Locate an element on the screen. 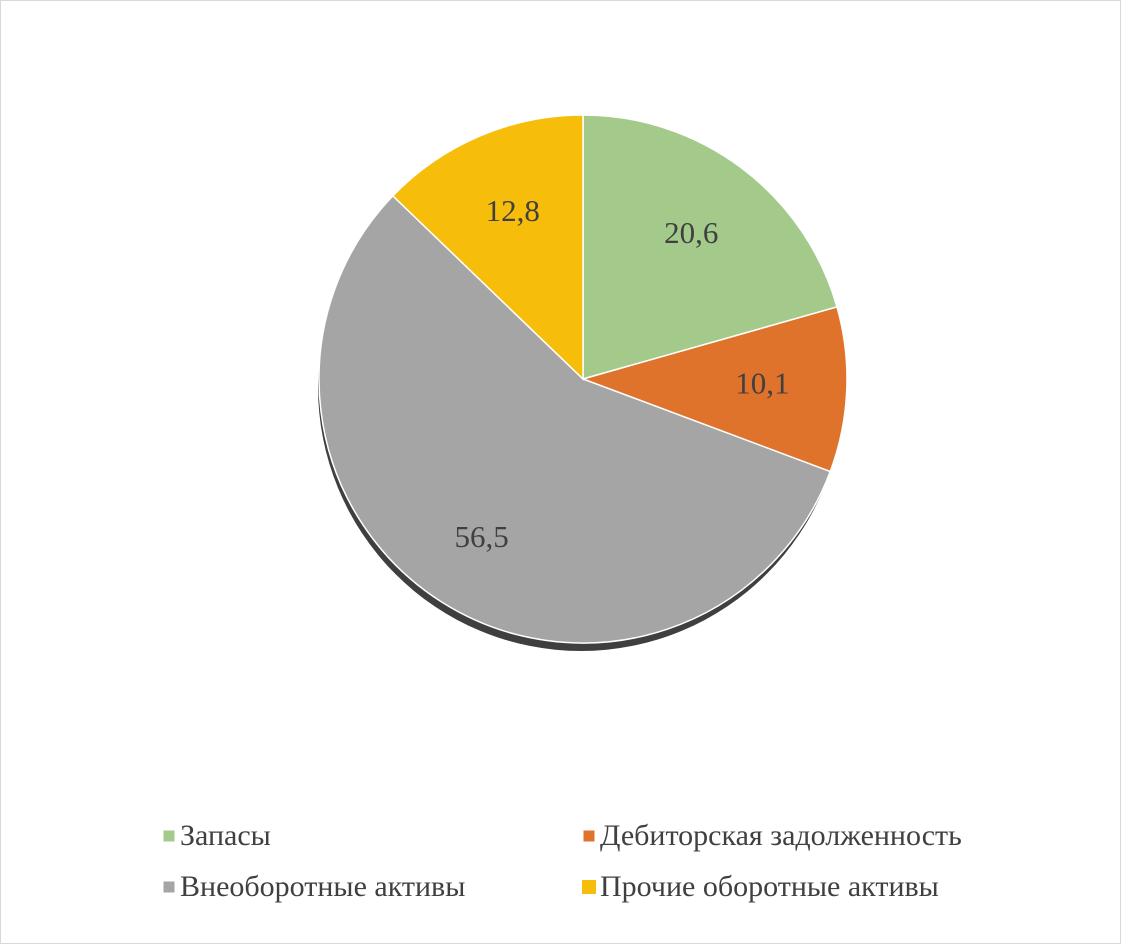  legend-entry-3: Внеоборотные активы is located at coordinates (314, 886).